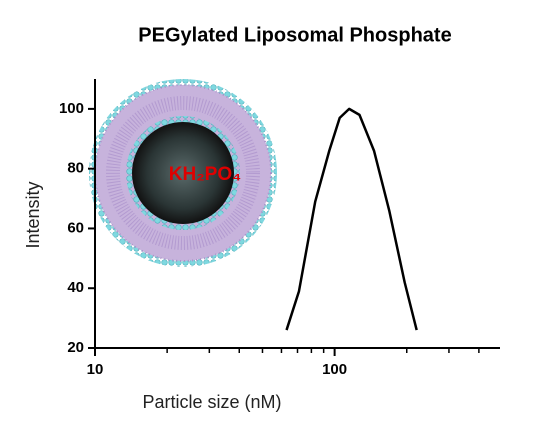 The width and height of the screenshot is (560, 434). Describe the element at coordinates (294, 35) in the screenshot. I see `chart-title: PEGylated Liposomal Phosphate` at that location.